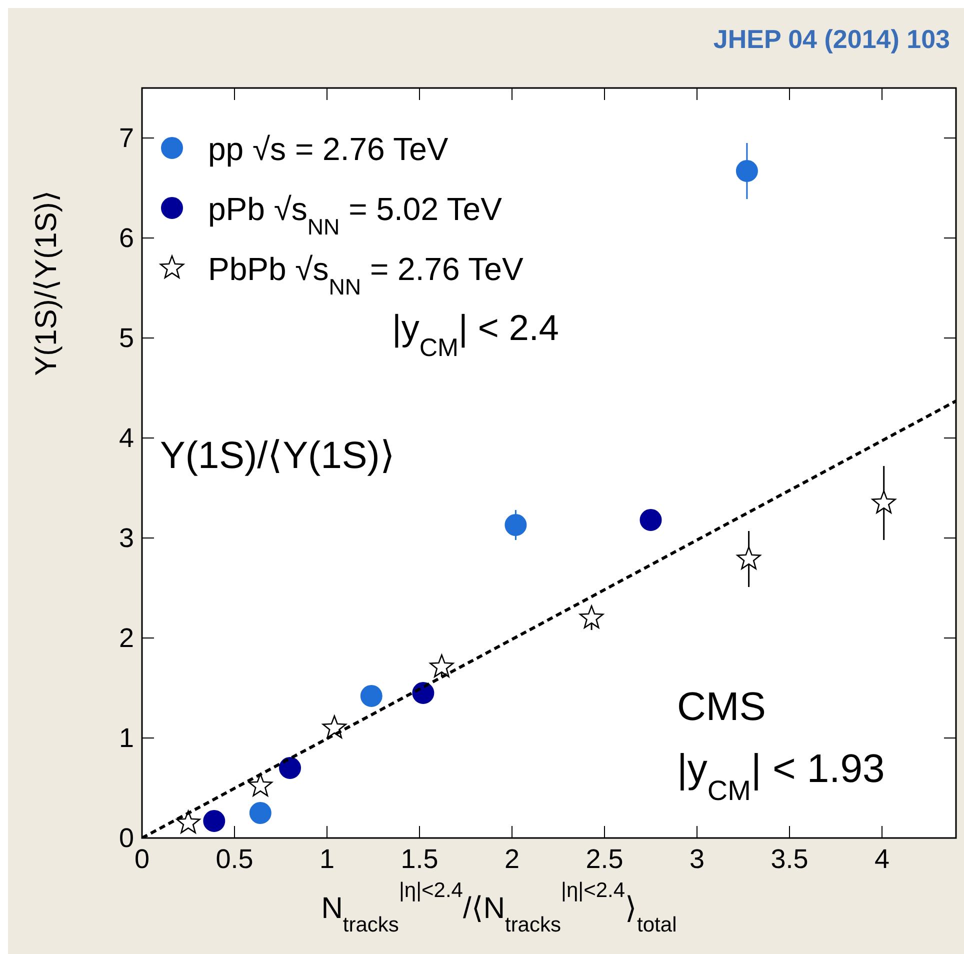  Describe the element at coordinates (277, 456) in the screenshot. I see `annotation: Υ(1S)/⟨Υ(1S)⟩` at that location.